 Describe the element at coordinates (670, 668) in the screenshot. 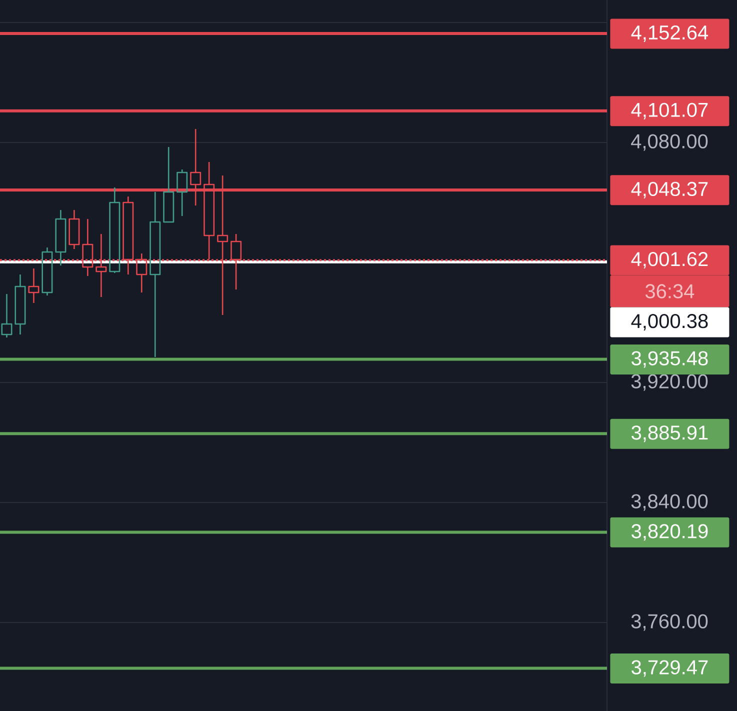

I see `ref-line-label: 3,729.47` at that location.